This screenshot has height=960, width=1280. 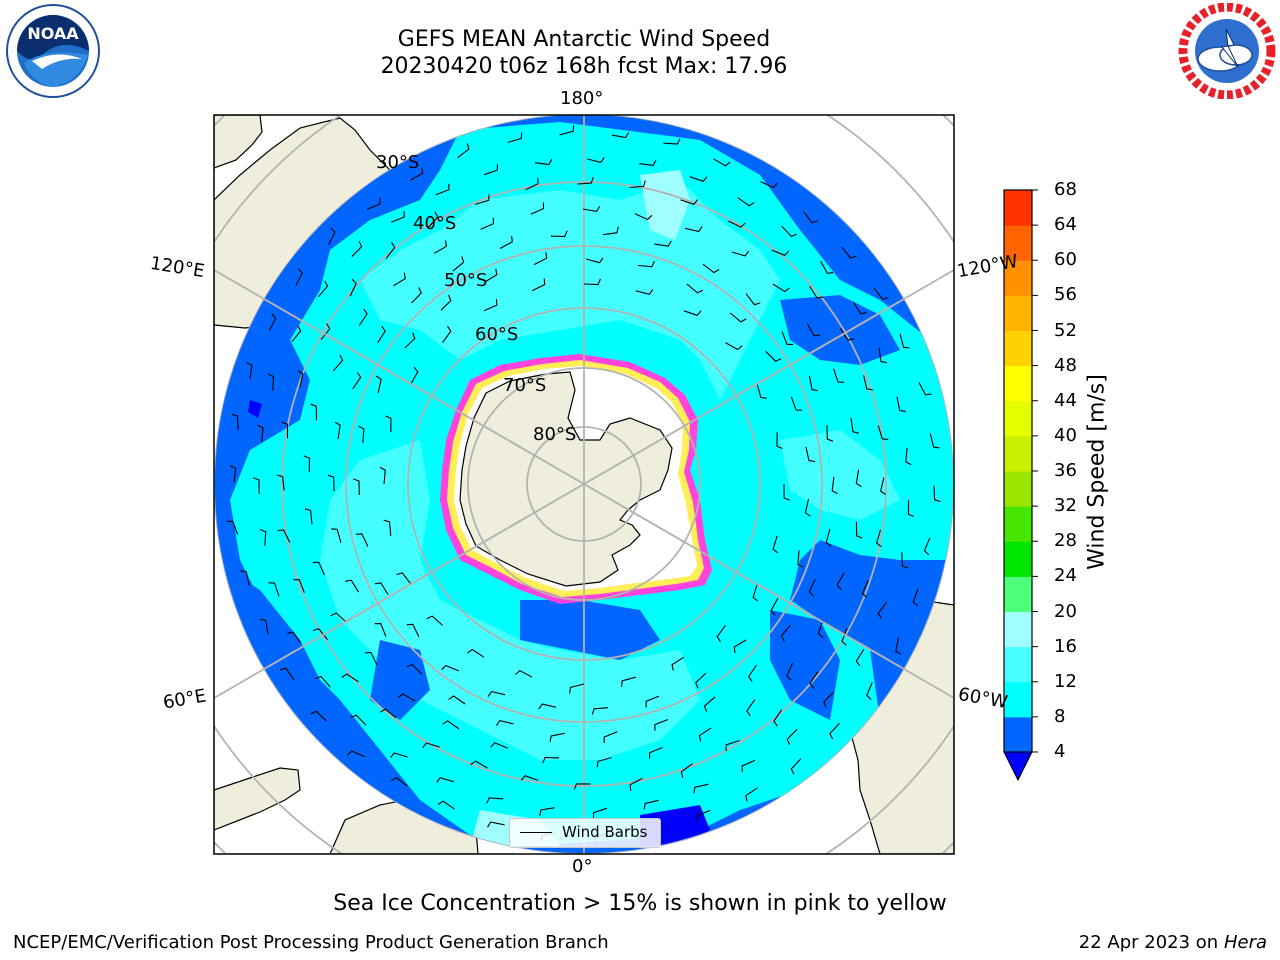 I want to click on legend-label: Wind Barbs, so click(x=605, y=832).